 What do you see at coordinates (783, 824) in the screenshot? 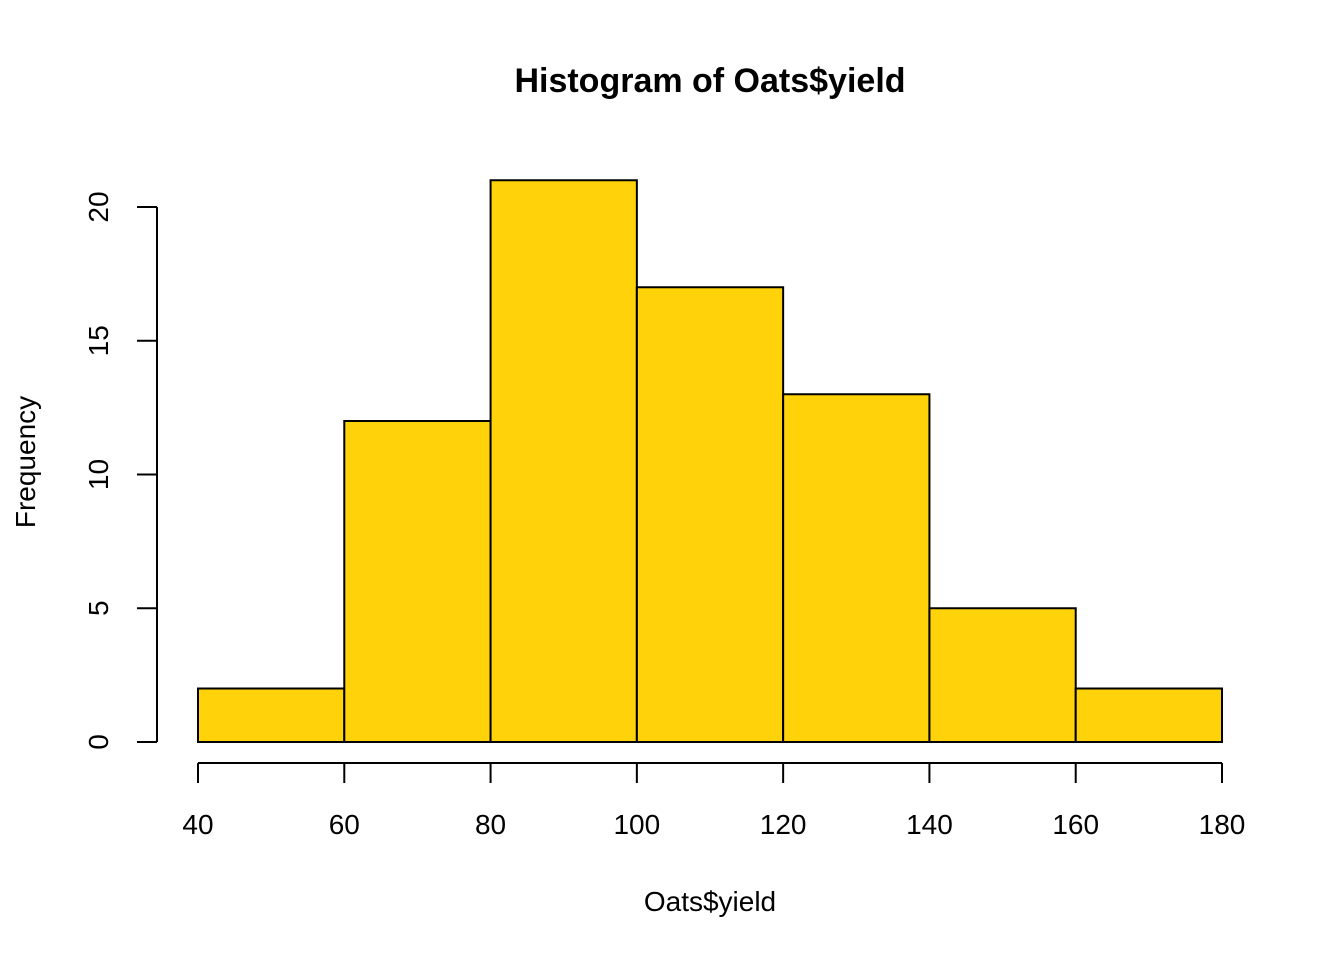
I see `x-tick-label-120: 120` at bounding box center [783, 824].